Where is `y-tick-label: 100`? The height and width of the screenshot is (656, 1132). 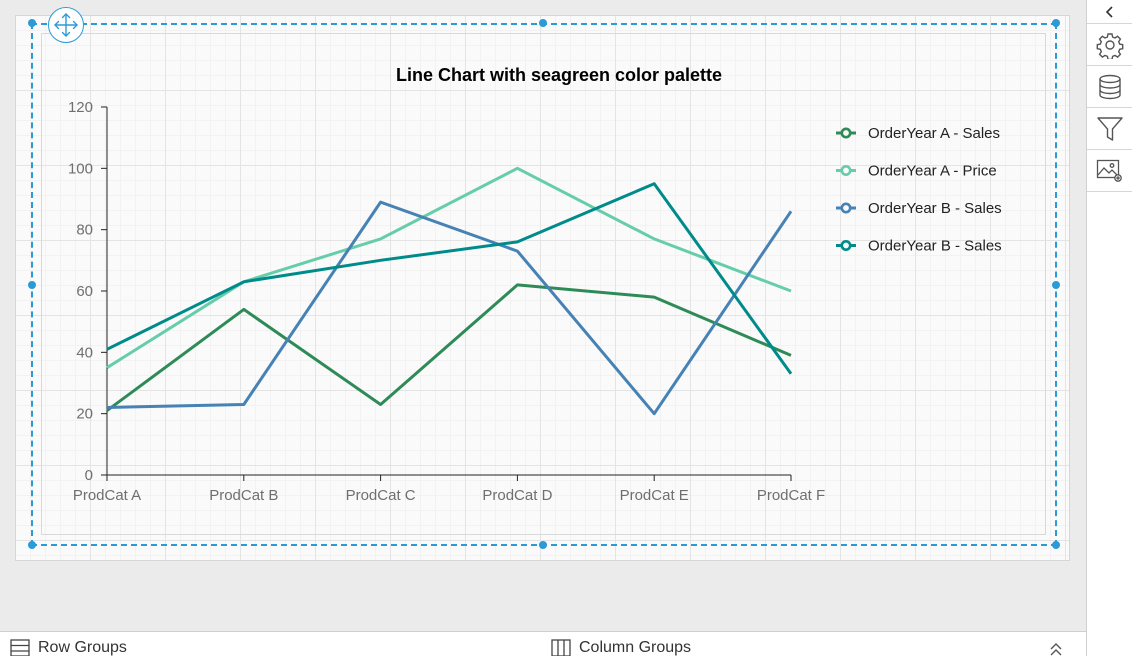
y-tick-label: 100 is located at coordinates (80, 168).